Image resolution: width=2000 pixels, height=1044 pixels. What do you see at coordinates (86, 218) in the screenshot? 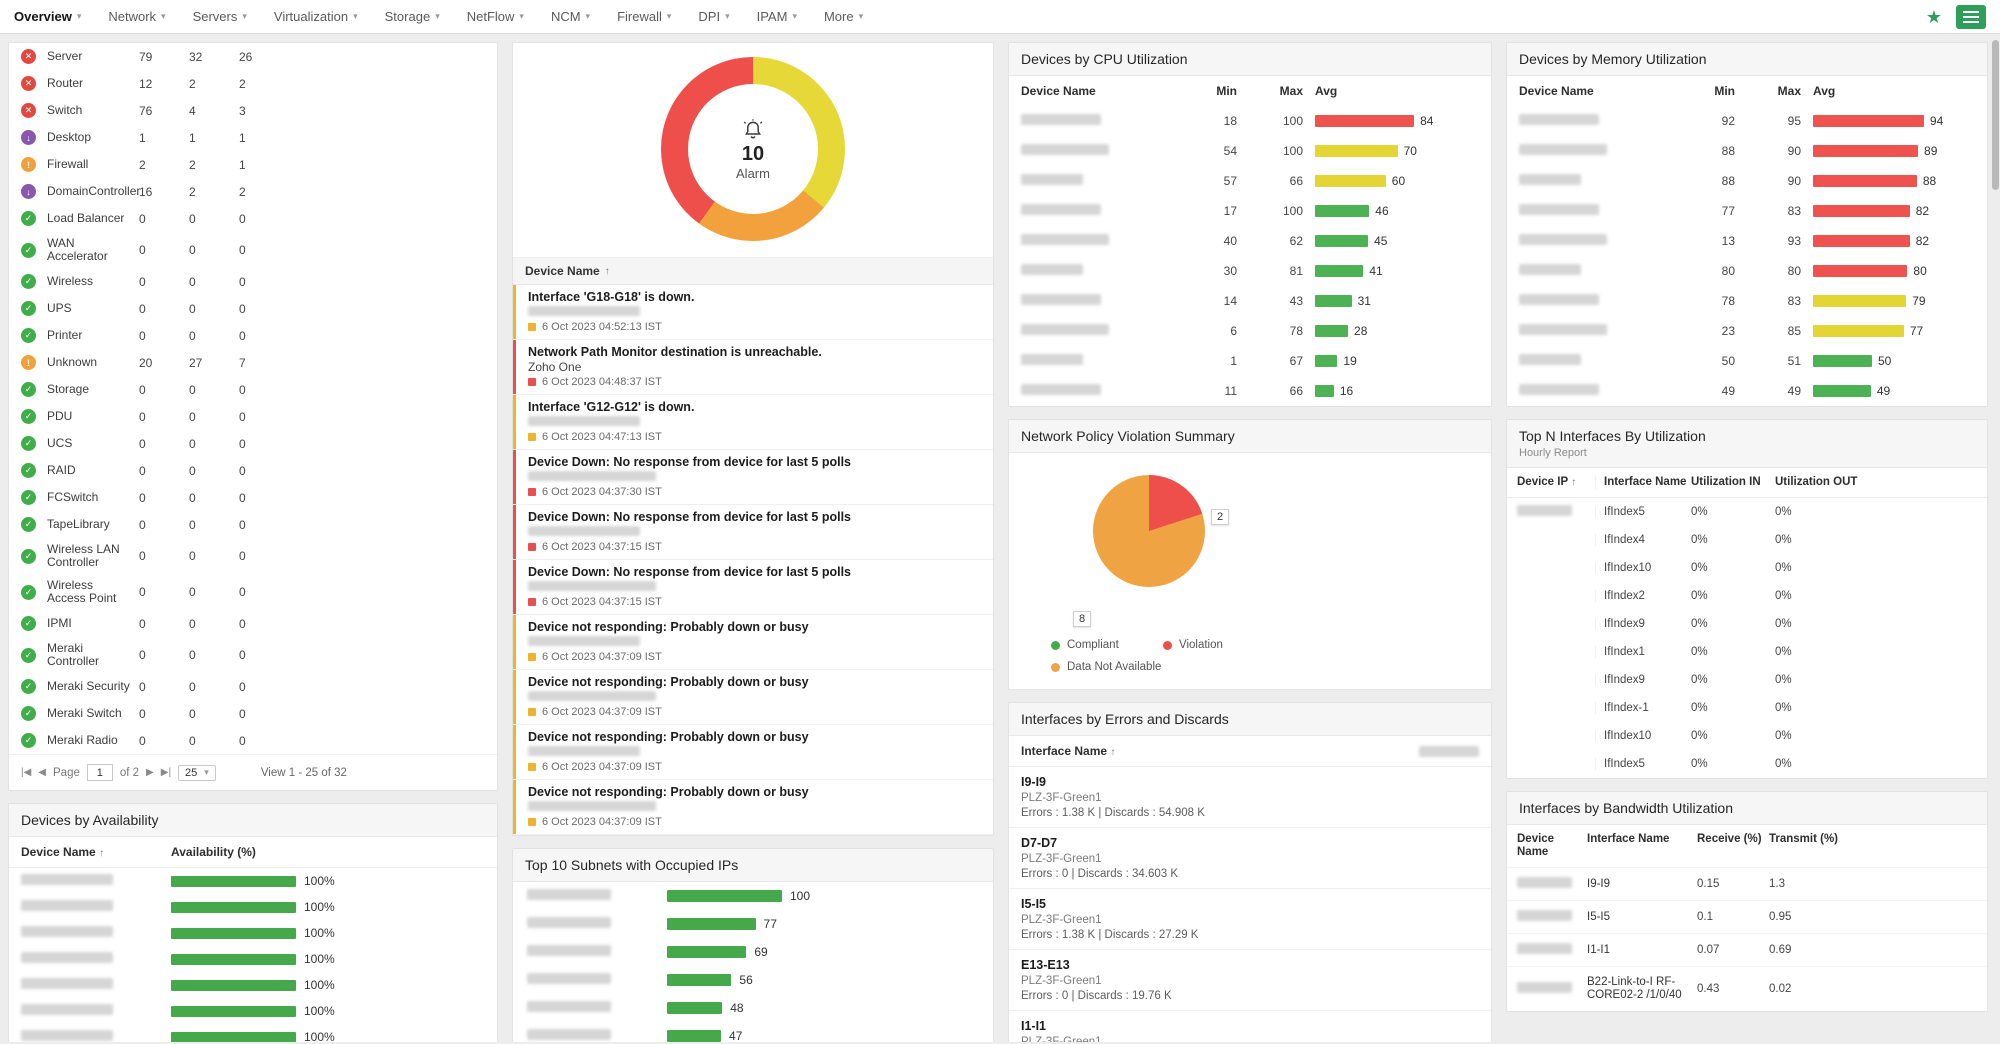
I see `device-type-label: Load Balancer` at bounding box center [86, 218].